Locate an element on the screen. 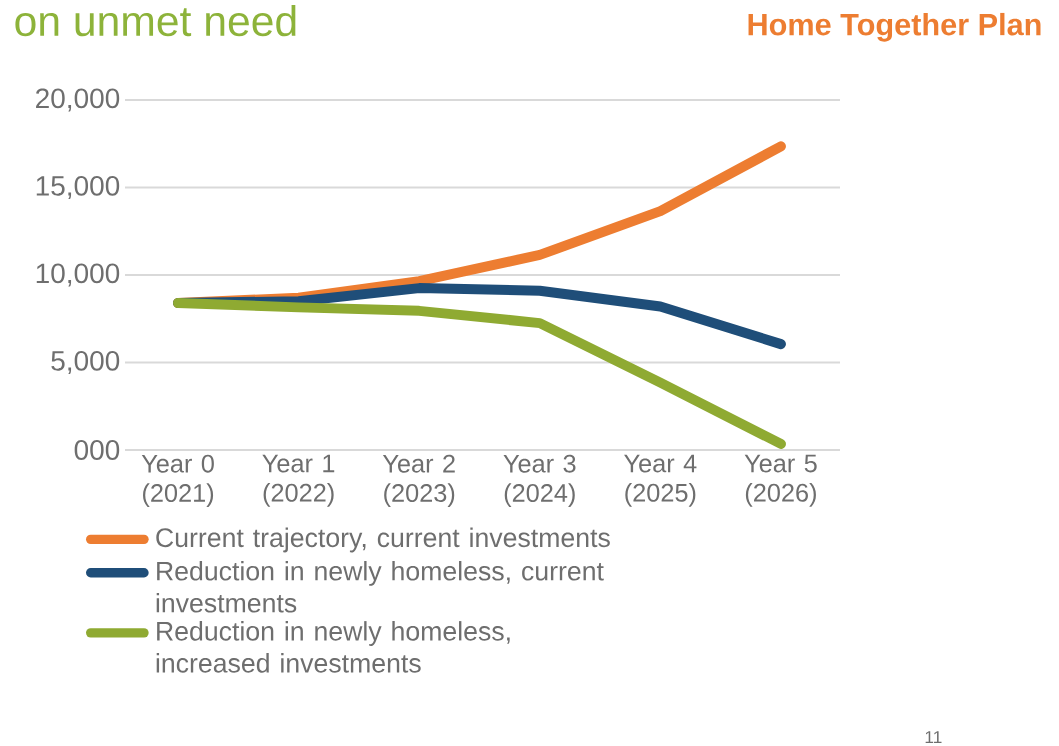 This screenshot has height=746, width=1059. x-tick-label: Year 1 (2022) is located at coordinates (298, 480).